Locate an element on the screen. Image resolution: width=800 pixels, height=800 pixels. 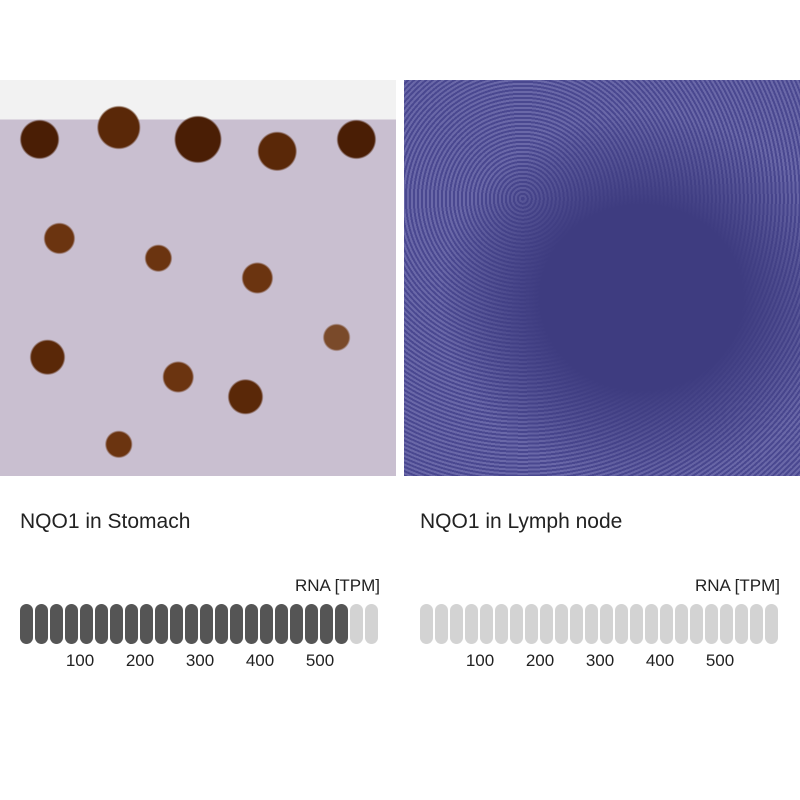
panel-title-stomach: NQO1 in Stomach is located at coordinates (105, 521).